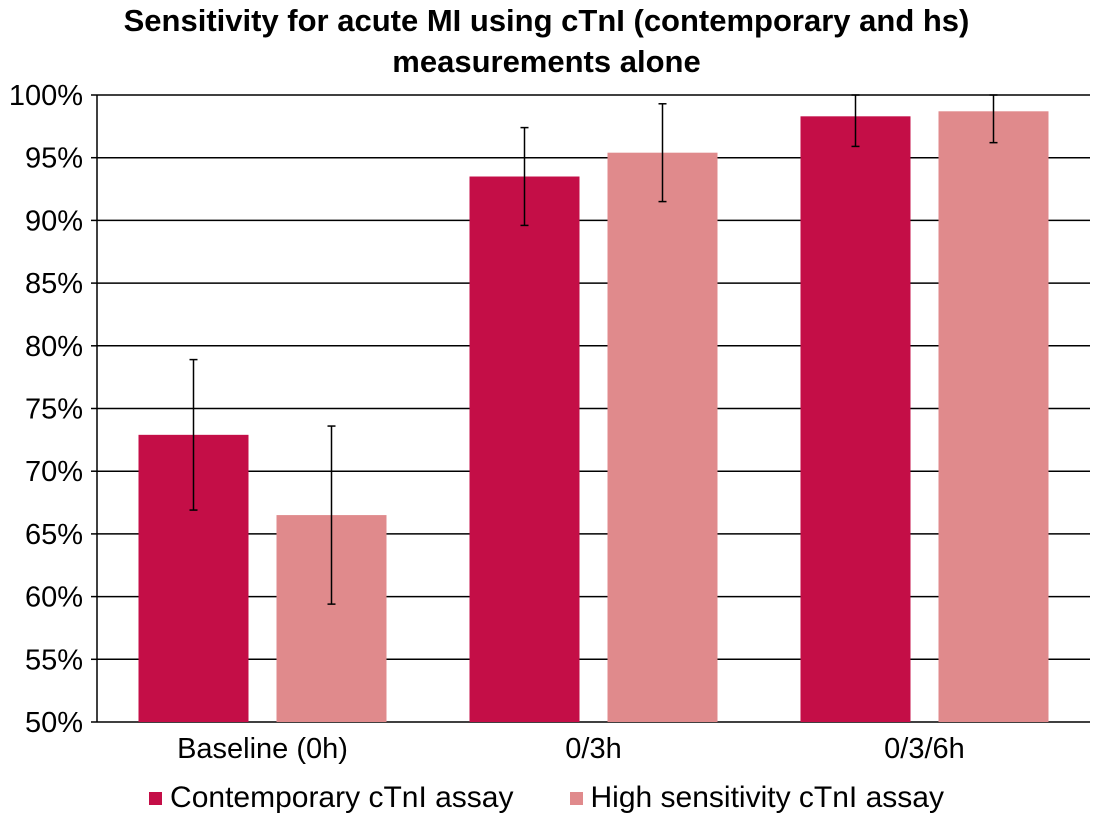 Image resolution: width=1093 pixels, height=818 pixels. I want to click on y-tick-label: 70%, so click(54, 472).